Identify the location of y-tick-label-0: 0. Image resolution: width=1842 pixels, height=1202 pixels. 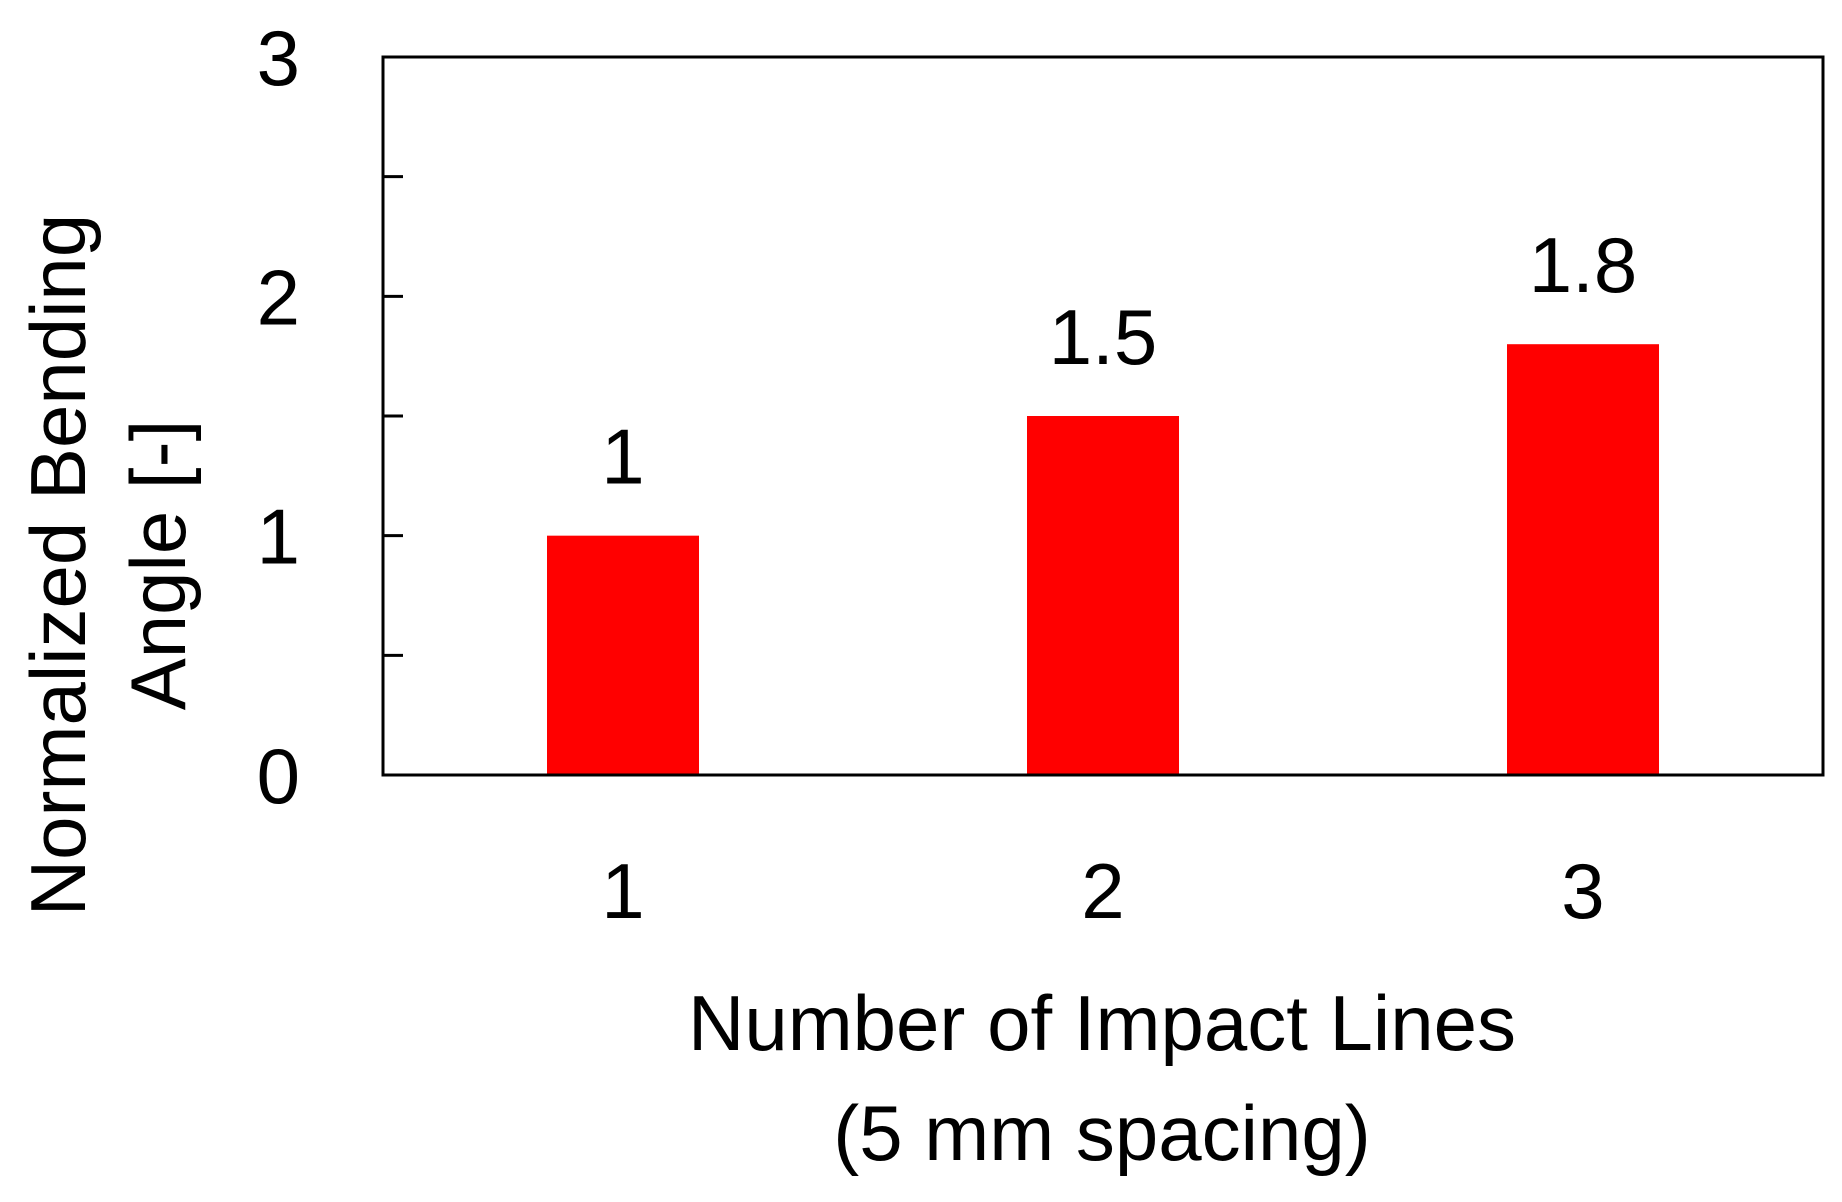
(278, 776).